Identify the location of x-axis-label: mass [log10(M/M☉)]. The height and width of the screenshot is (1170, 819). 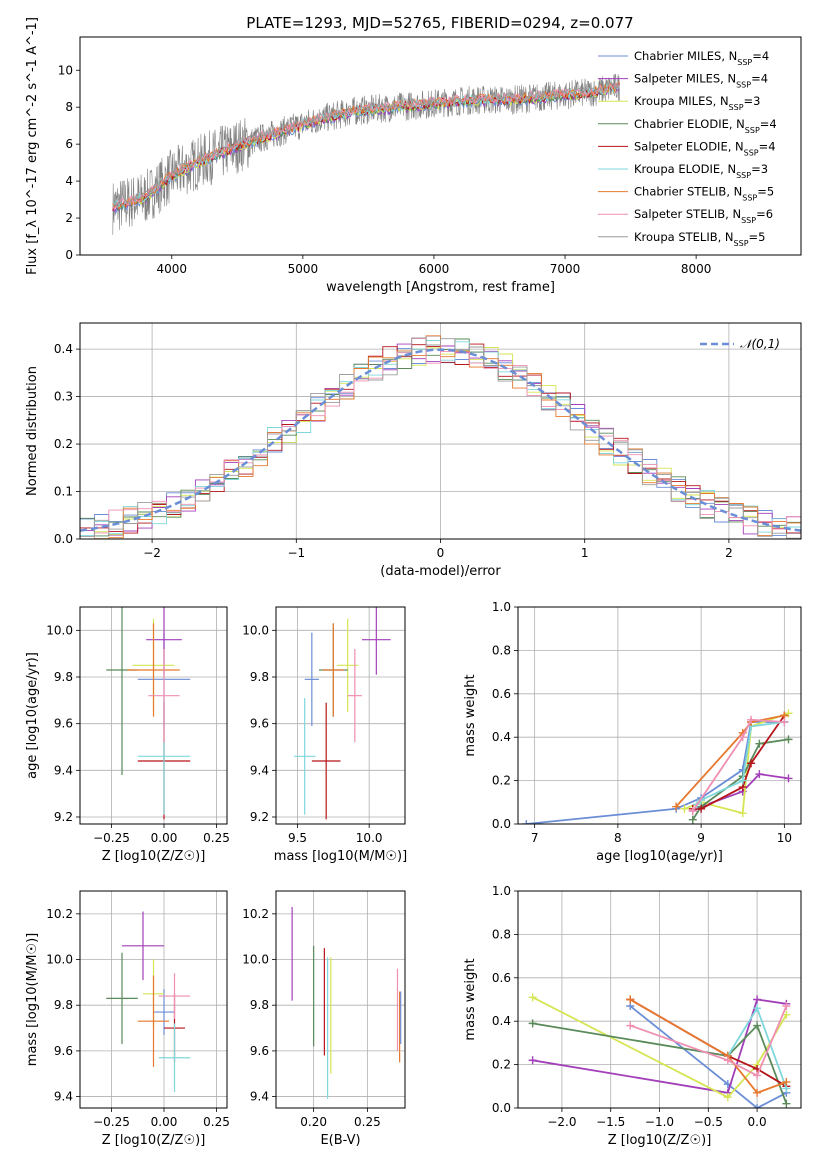
(340, 856).